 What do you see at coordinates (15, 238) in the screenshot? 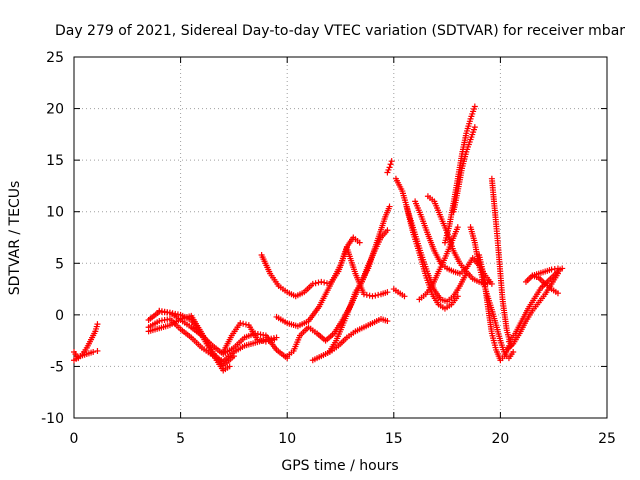
I see `y-axis-label: SDTVAR / TECUs` at bounding box center [15, 238].